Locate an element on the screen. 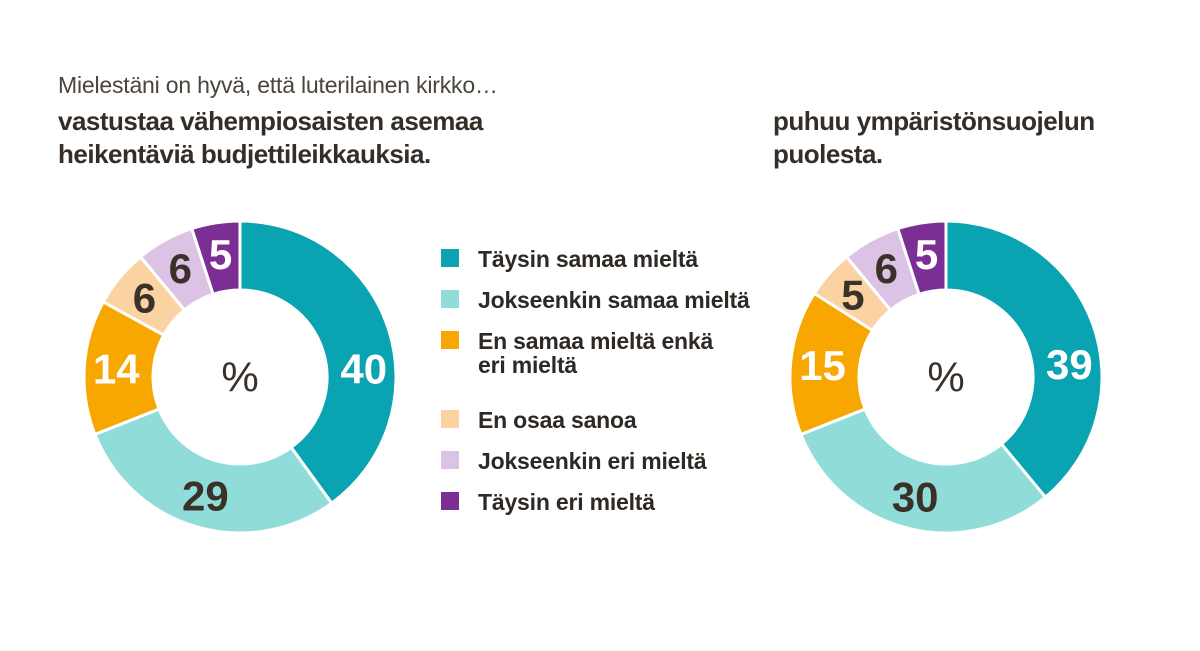 The image size is (1200, 651). legend-item-2: En samaa mieltä enkä eri mieltä is located at coordinates (595, 353).